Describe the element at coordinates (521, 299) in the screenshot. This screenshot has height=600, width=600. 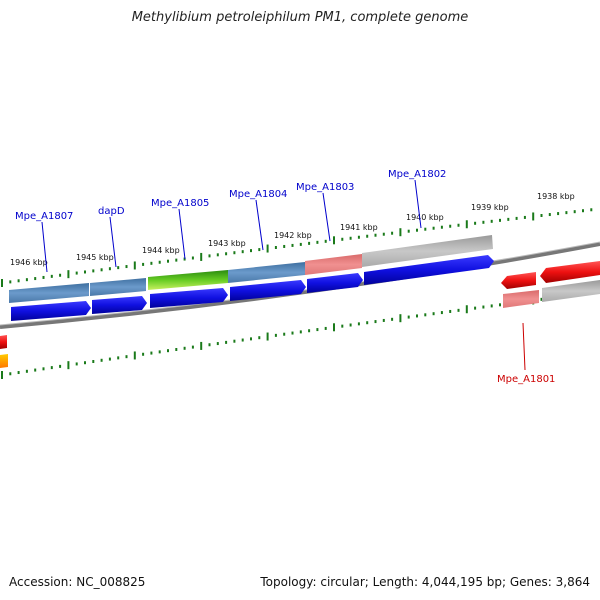
I see `feature-mpe-a1801` at that location.